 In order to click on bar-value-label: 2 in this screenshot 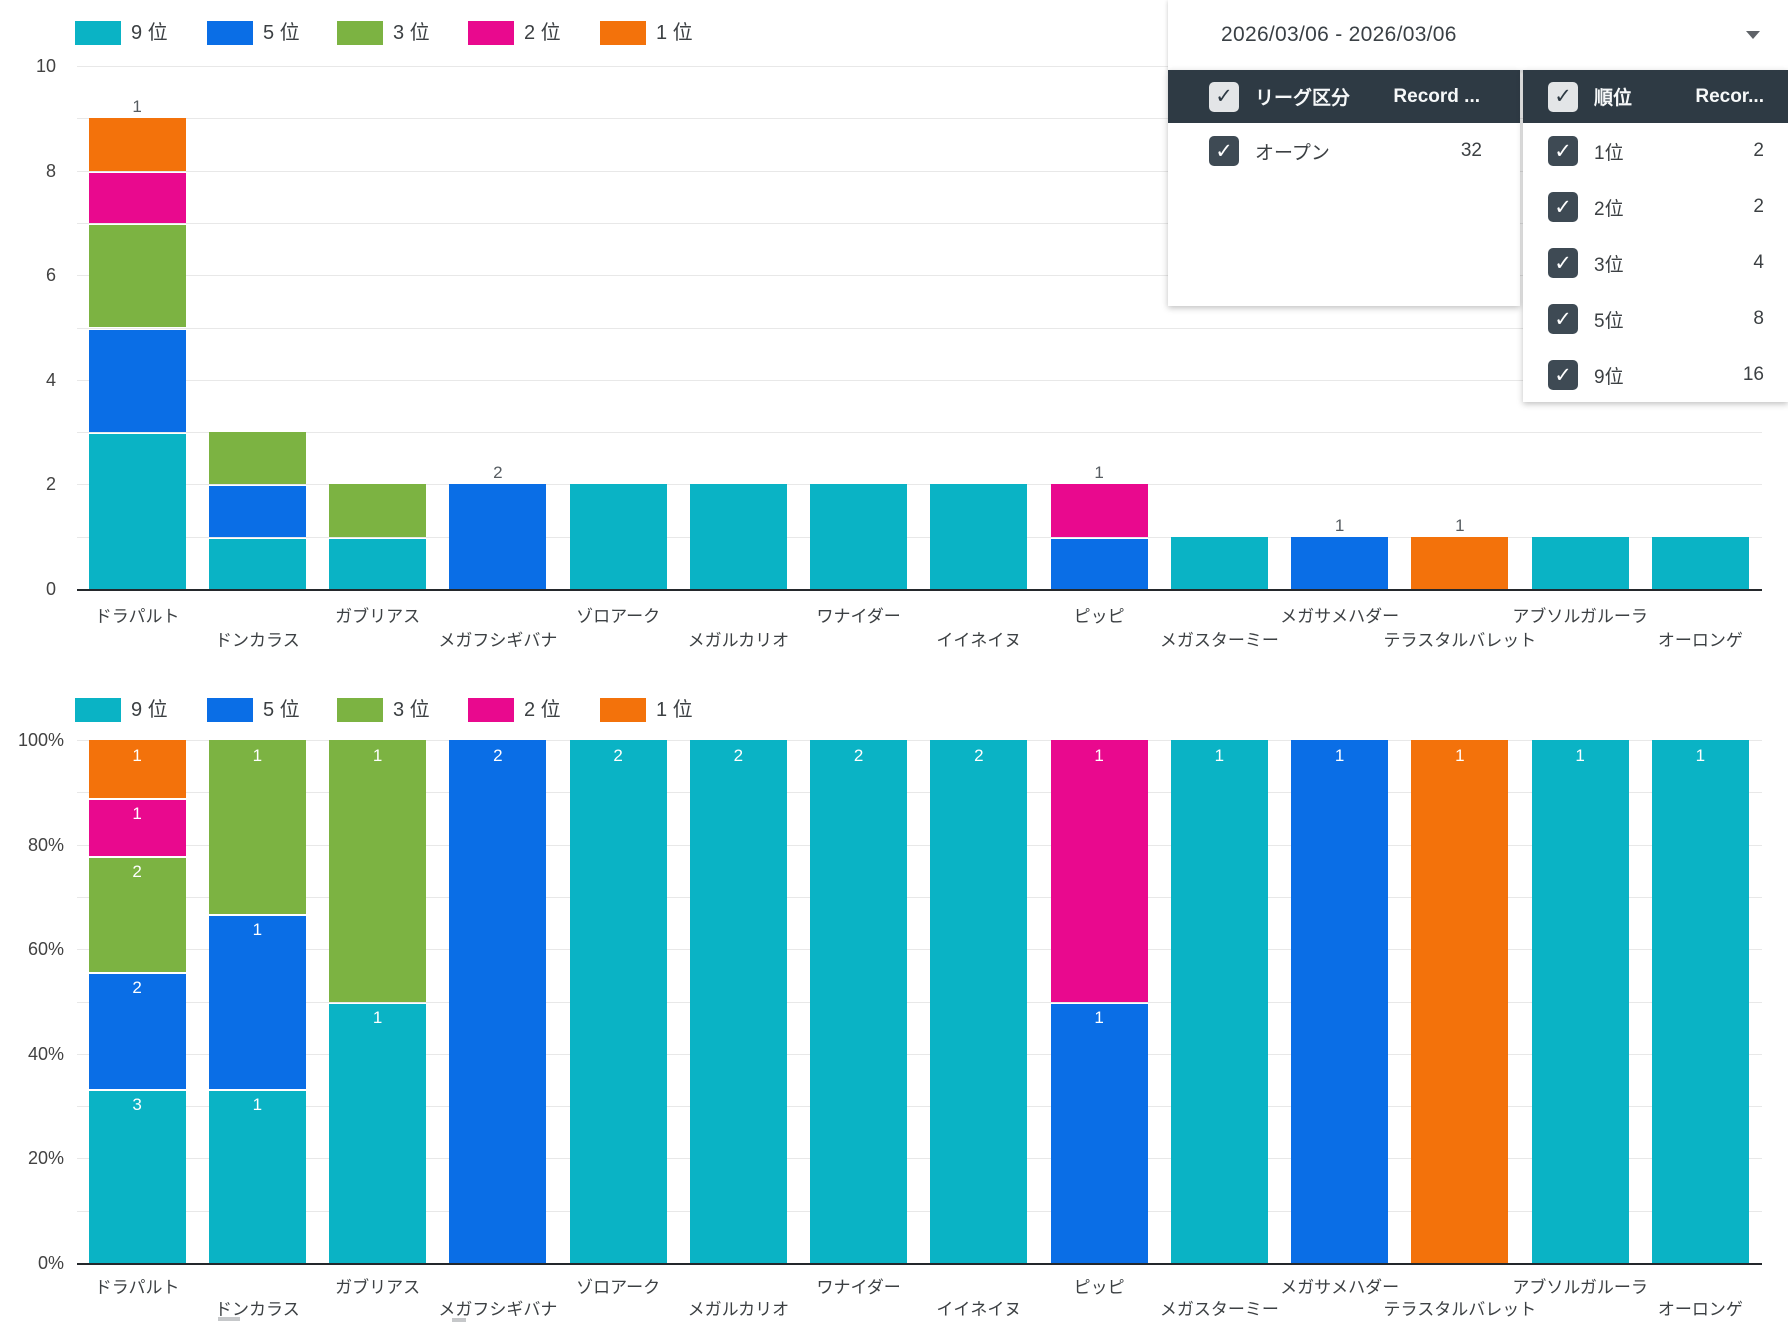, I will do `click(858, 473)`.